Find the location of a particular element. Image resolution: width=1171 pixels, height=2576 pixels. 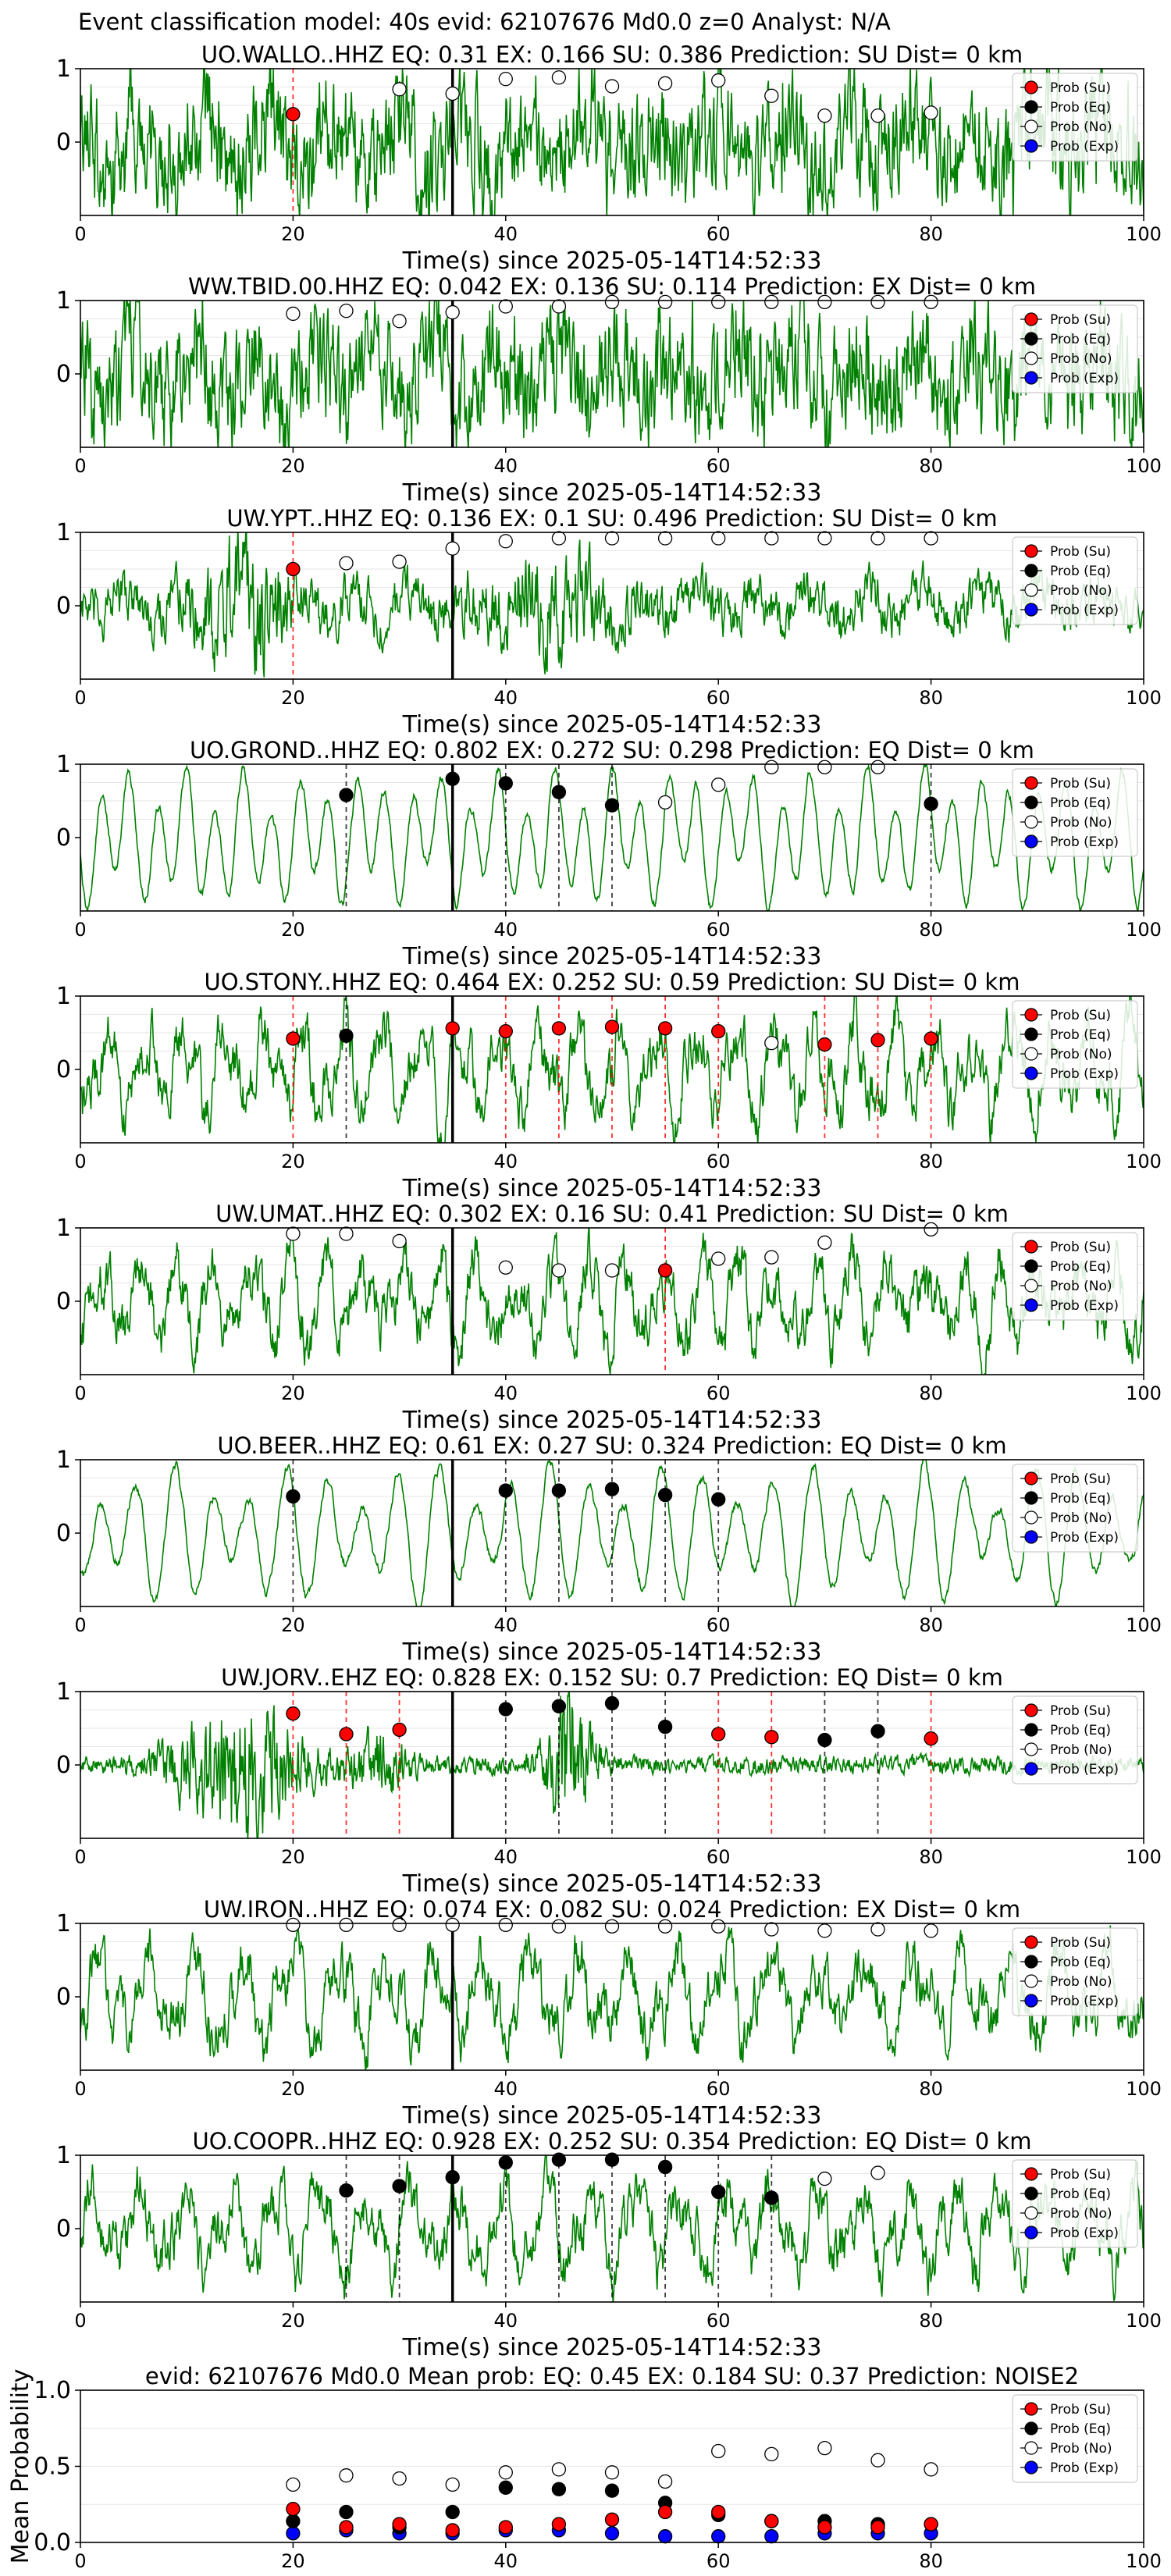

chart-11-xtick-label-3: 40 is located at coordinates (506, 2561).